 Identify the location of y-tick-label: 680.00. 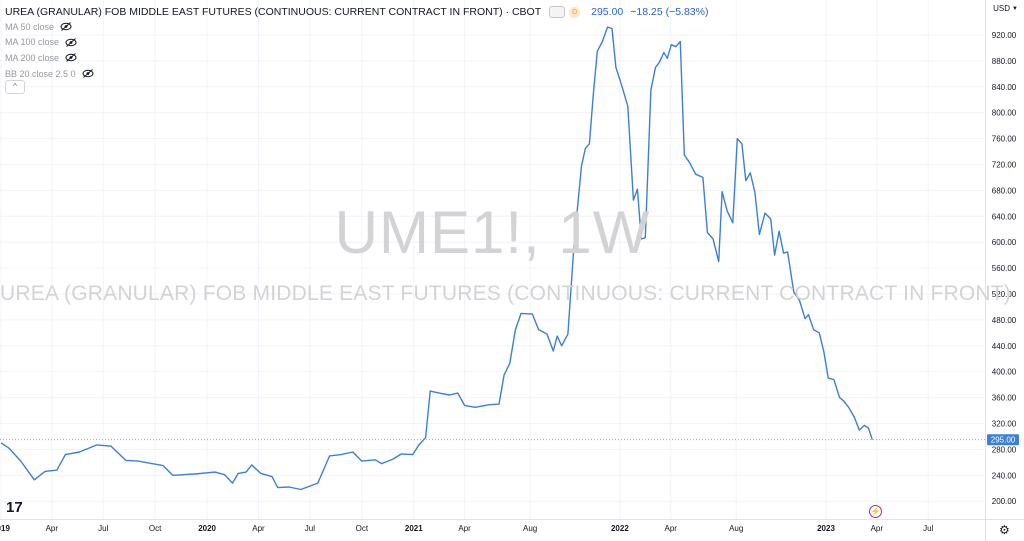
(1004, 190).